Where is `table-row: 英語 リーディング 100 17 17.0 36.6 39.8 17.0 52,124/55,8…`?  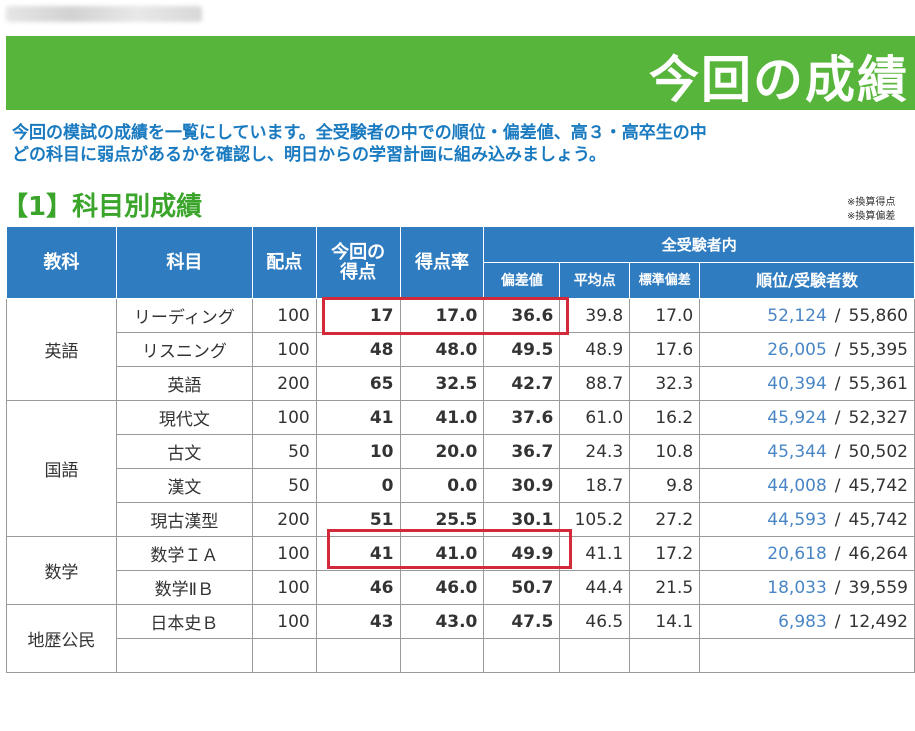
table-row: 英語 リーディング 100 17 17.0 36.6 39.8 17.0 52,124/55,8… is located at coordinates (460, 349).